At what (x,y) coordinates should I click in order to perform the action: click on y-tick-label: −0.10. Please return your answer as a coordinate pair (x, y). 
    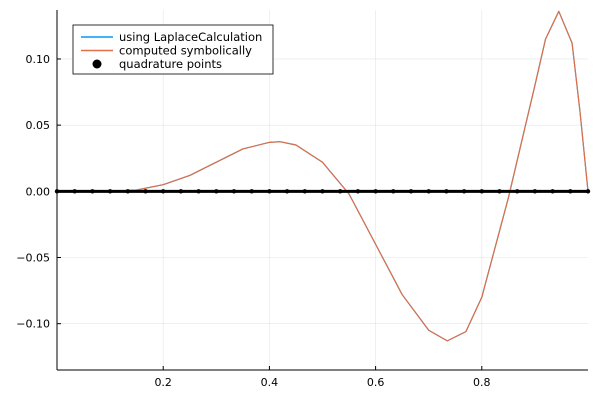
    Looking at the image, I should click on (33, 324).